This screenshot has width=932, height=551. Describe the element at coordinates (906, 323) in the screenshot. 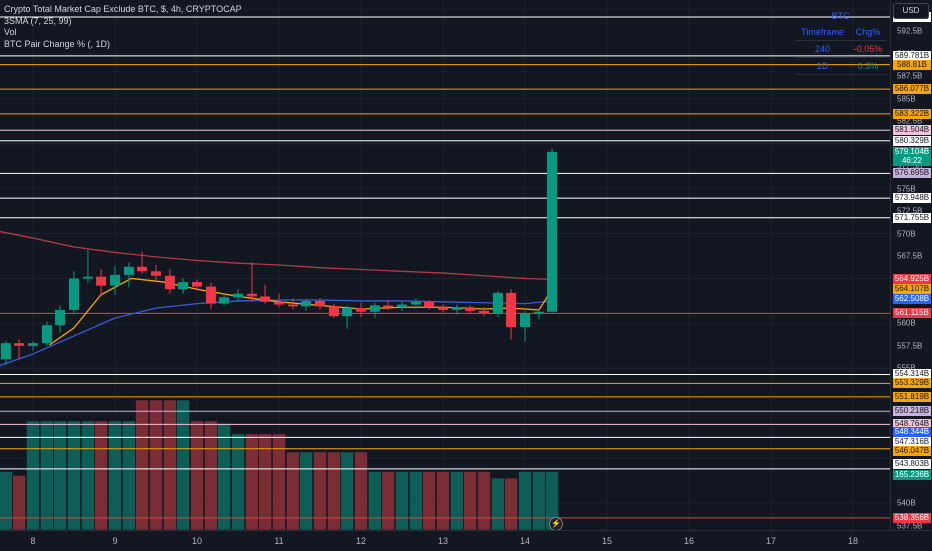

I see `price-tick: 560B` at that location.